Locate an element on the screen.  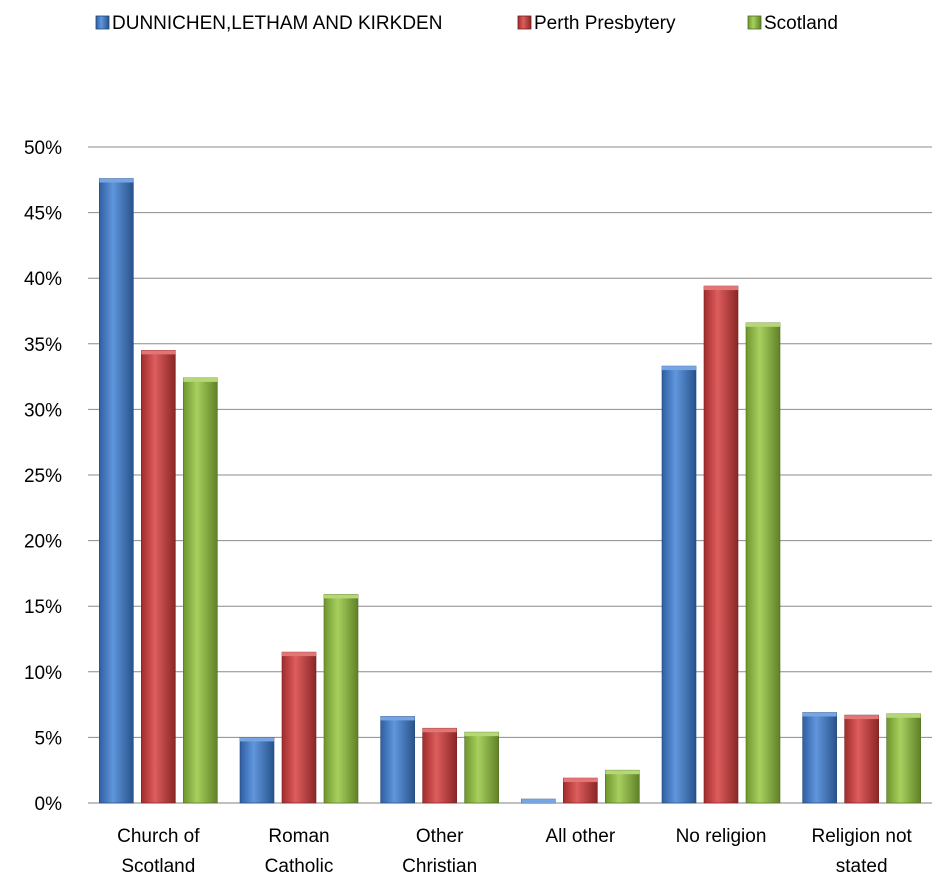
x-tick-label: Catholic is located at coordinates (299, 865).